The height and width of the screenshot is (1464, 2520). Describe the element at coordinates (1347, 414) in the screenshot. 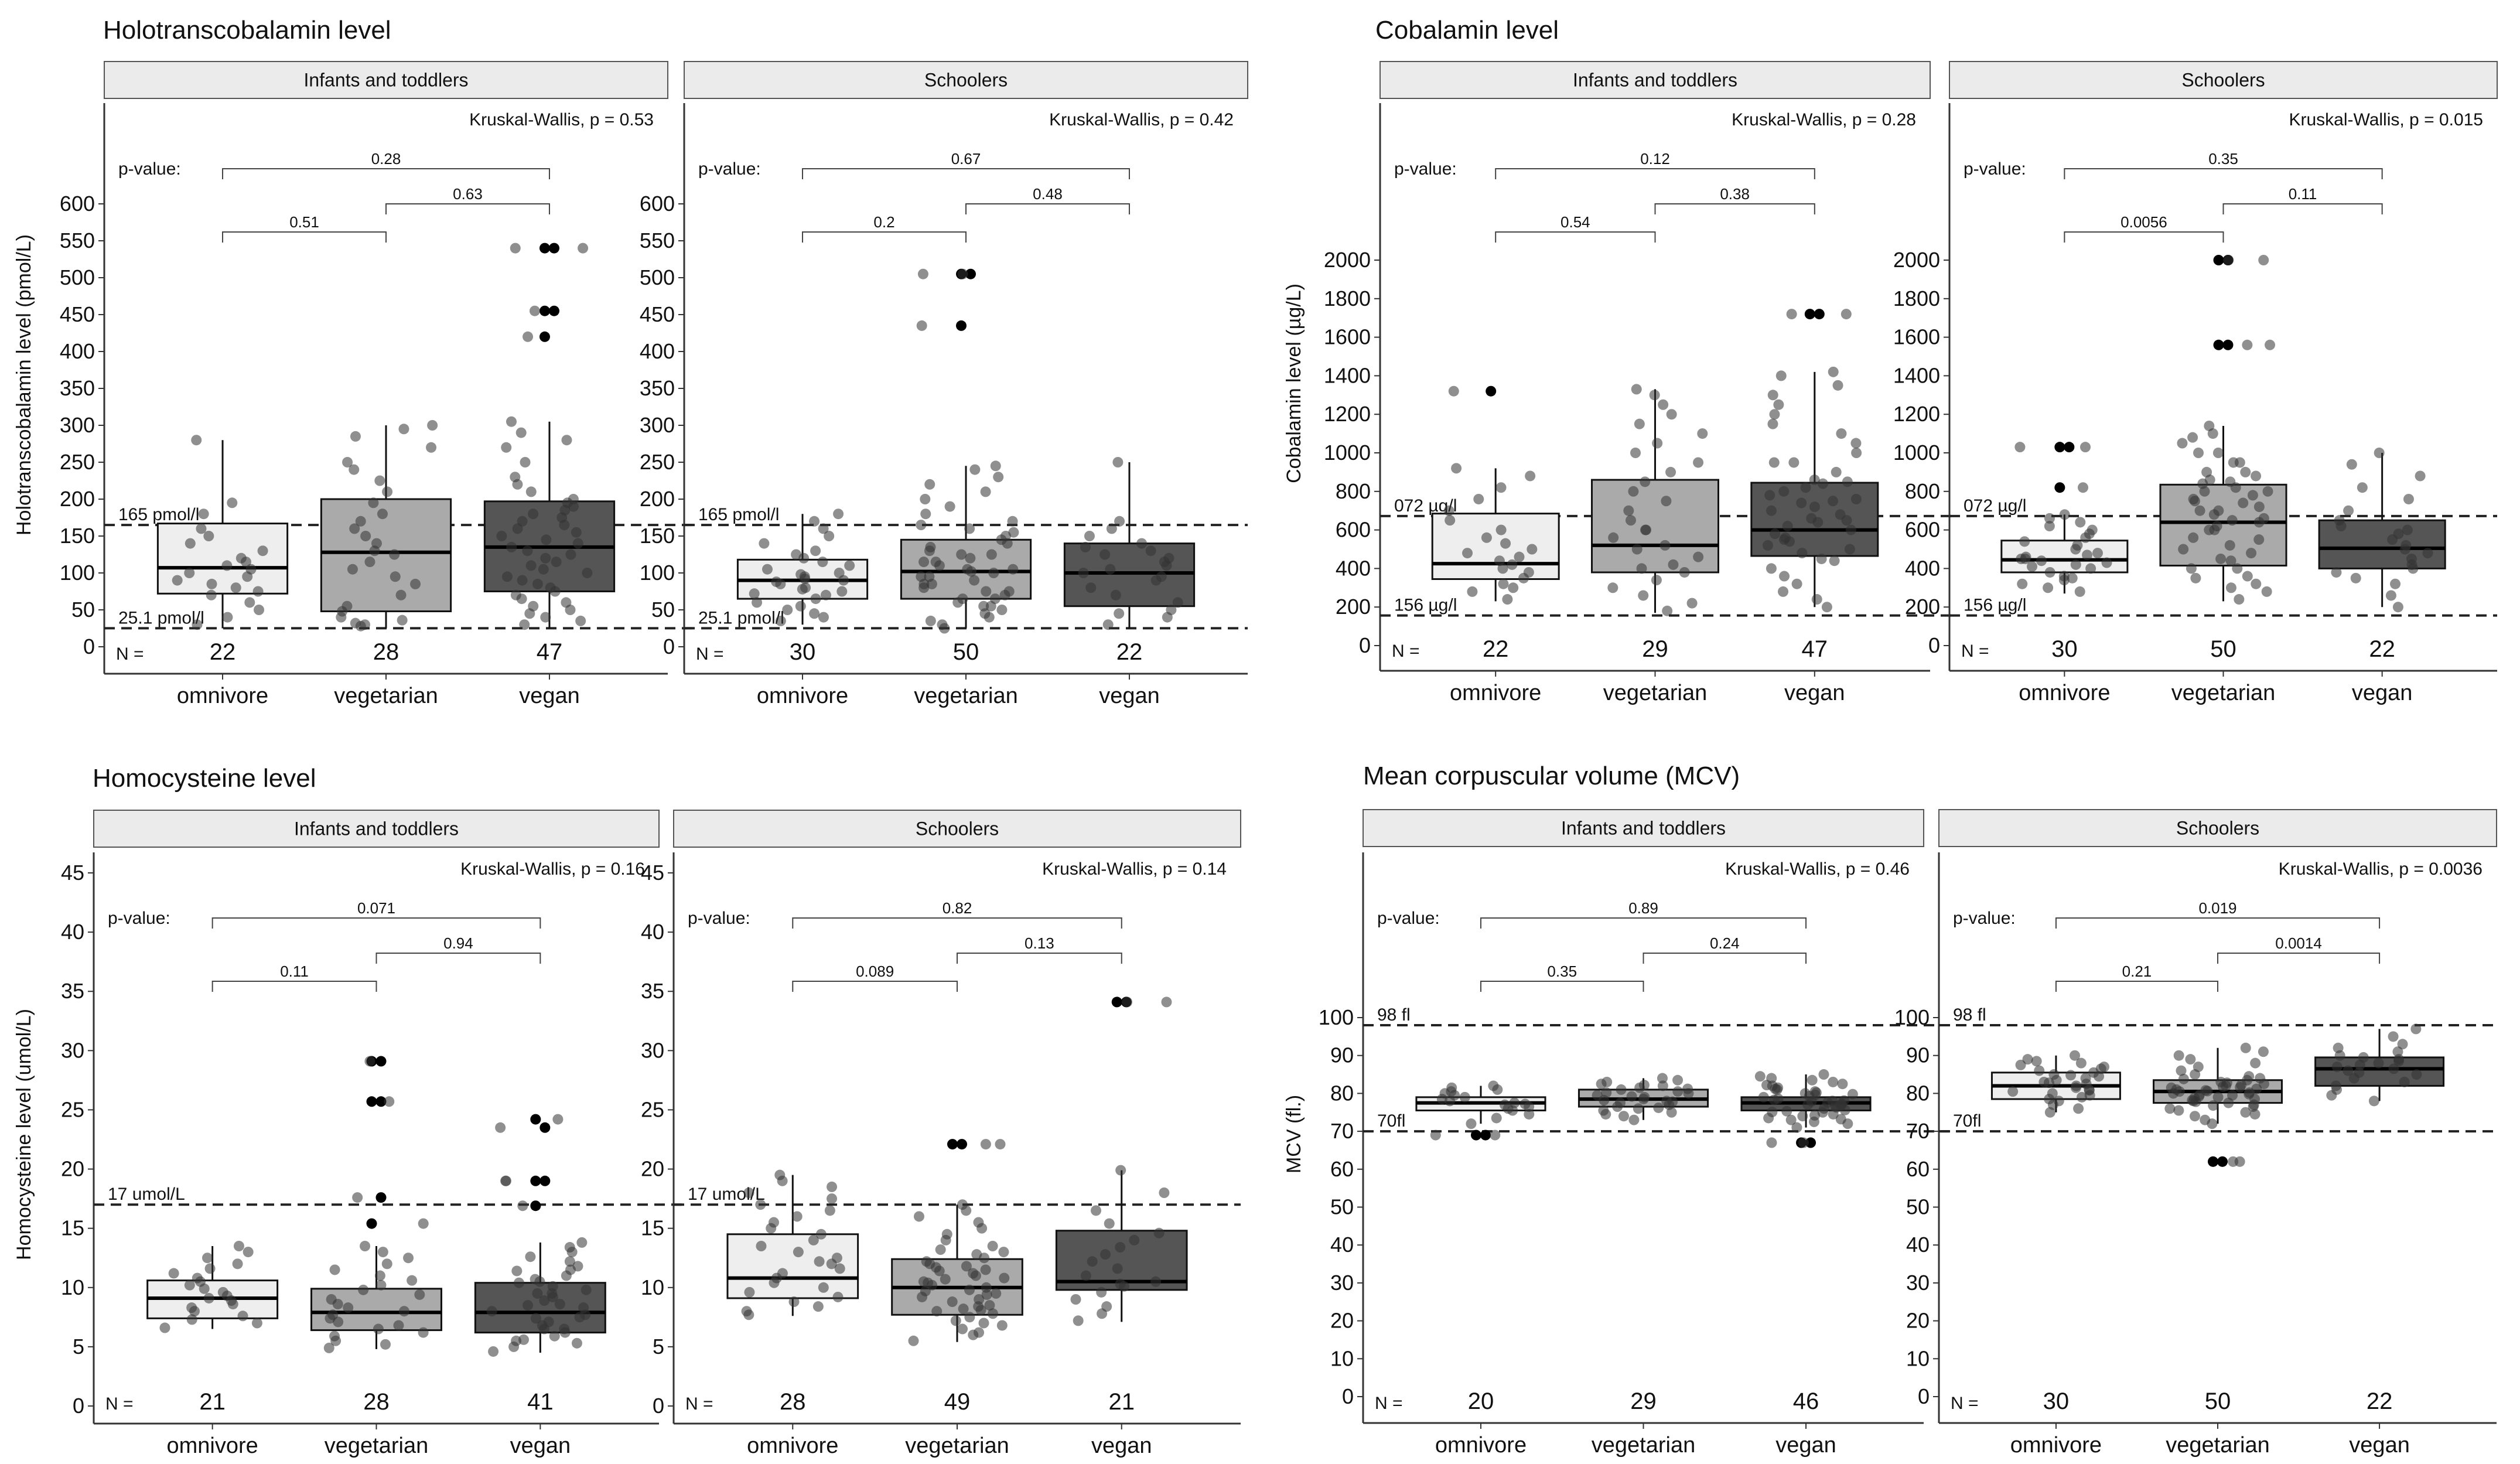

I see `y-tick-label: 1200` at that location.